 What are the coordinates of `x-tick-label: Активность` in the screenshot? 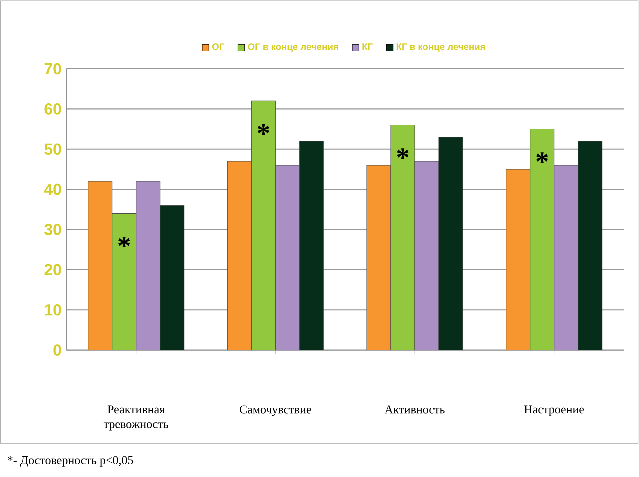 It's located at (414, 410).